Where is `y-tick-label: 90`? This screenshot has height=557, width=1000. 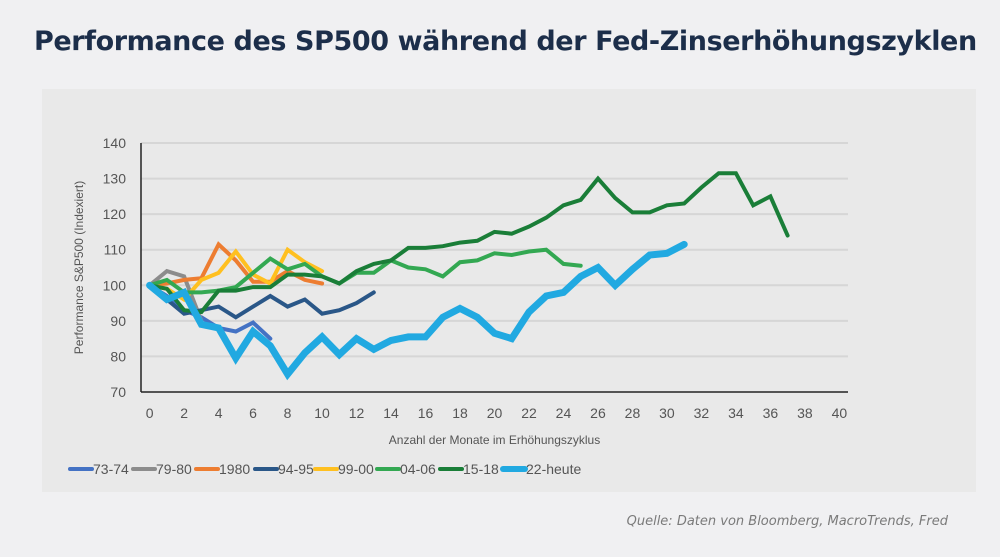
y-tick-label: 90 is located at coordinates (118, 321).